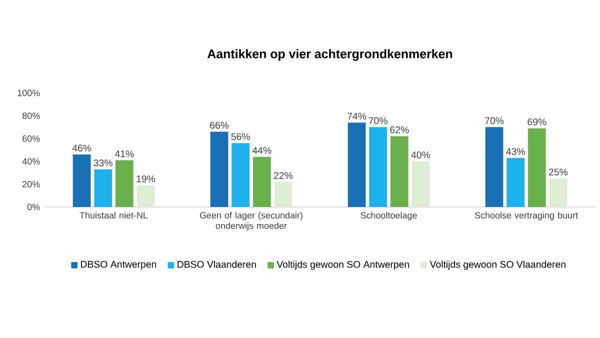 Image resolution: width=600 pixels, height=338 pixels. I want to click on data-label: 69%, so click(537, 122).